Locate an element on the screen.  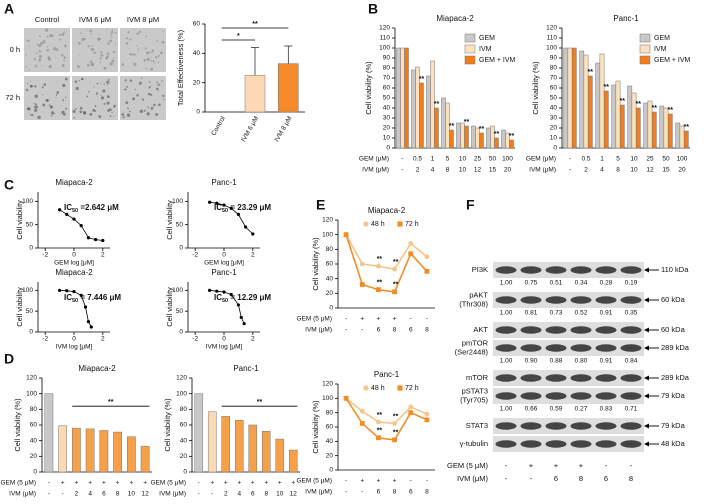
y-tick-label: 10 is located at coordinates (554, 138).